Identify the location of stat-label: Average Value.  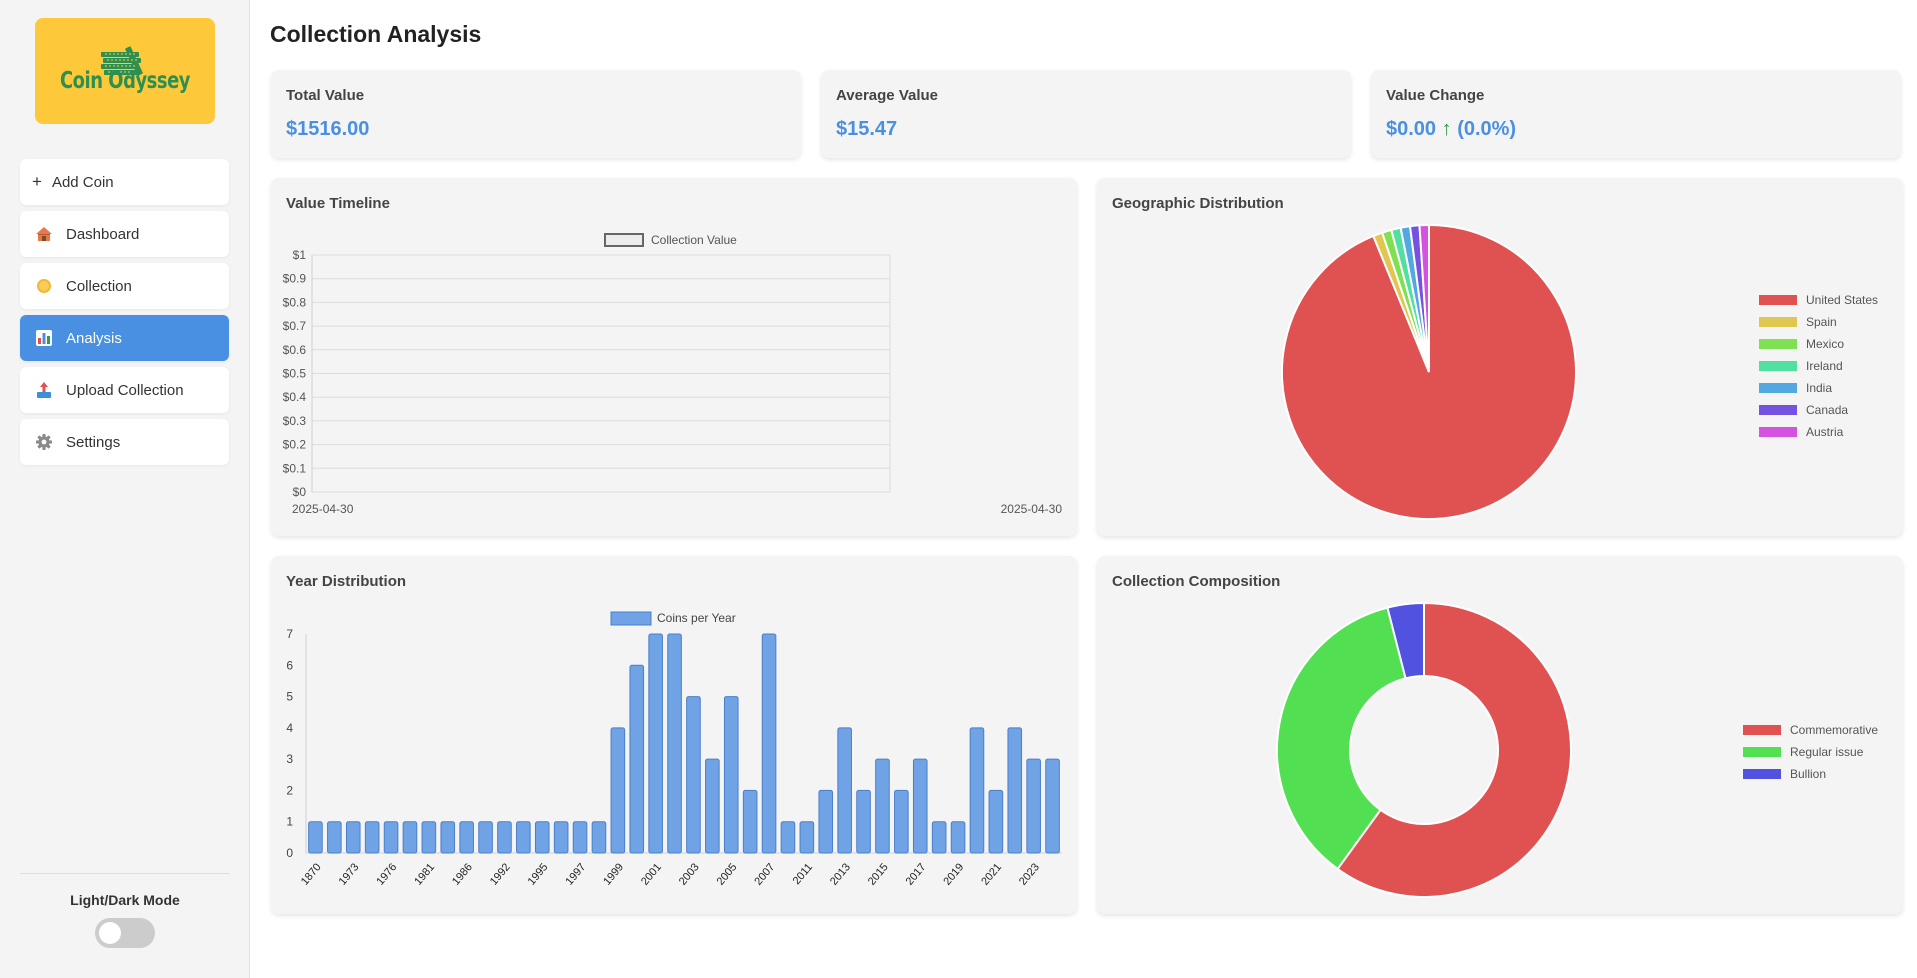
(887, 95).